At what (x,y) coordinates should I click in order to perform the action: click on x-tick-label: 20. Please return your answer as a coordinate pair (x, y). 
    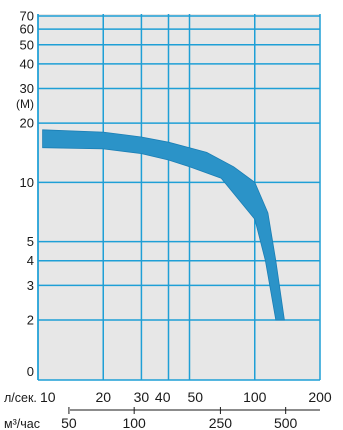
    Looking at the image, I should click on (103, 397).